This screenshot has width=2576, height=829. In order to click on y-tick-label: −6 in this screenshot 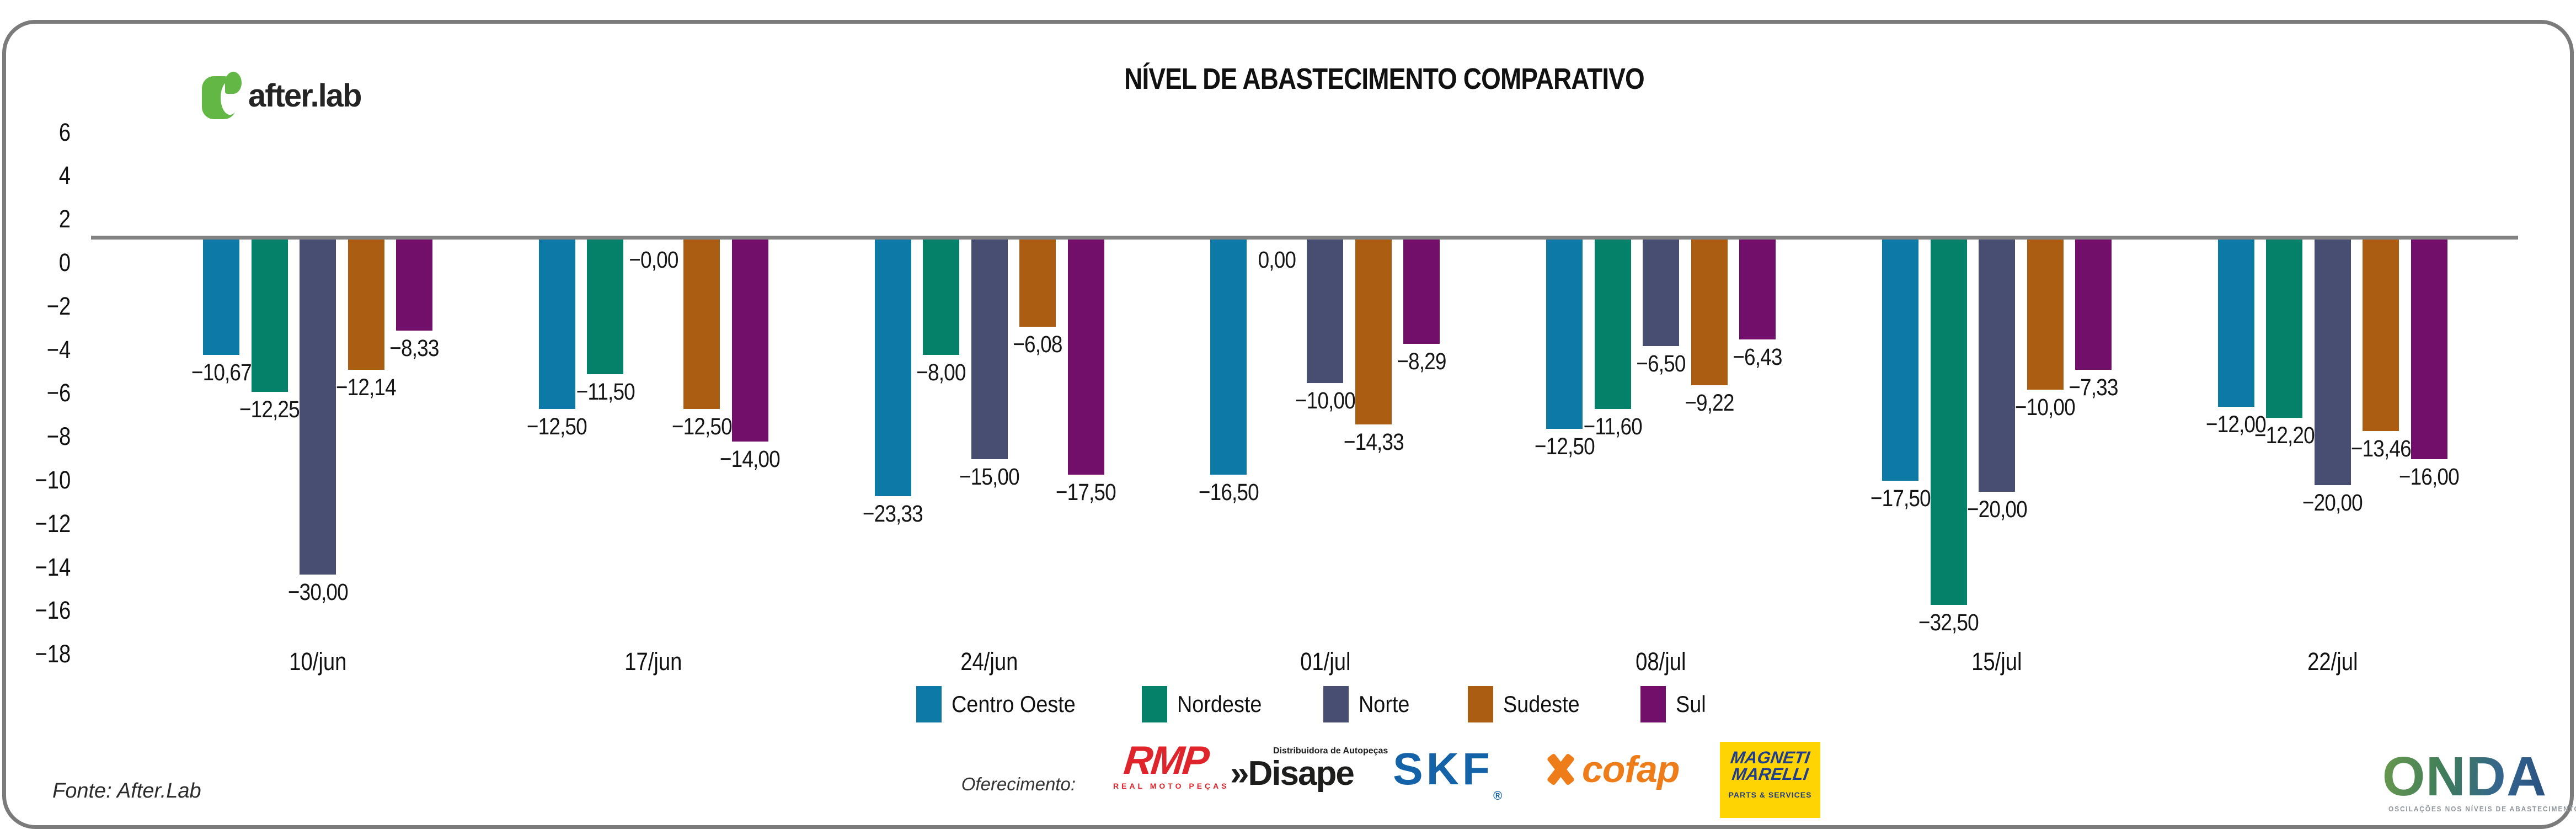, I will do `click(58, 393)`.